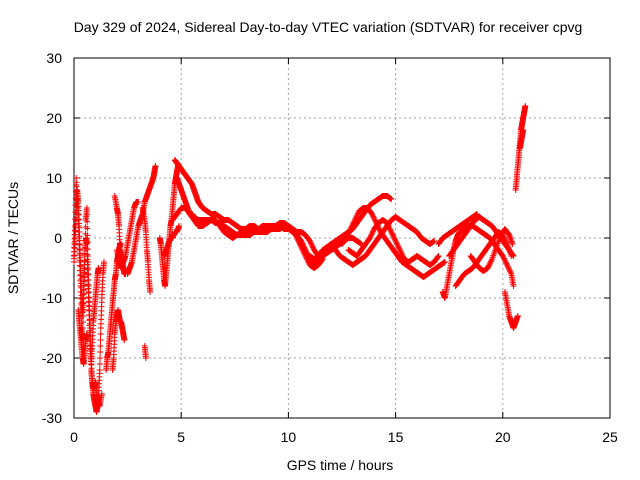 This screenshot has width=640, height=480. Describe the element at coordinates (181, 437) in the screenshot. I see `x-tick-label: 5` at that location.